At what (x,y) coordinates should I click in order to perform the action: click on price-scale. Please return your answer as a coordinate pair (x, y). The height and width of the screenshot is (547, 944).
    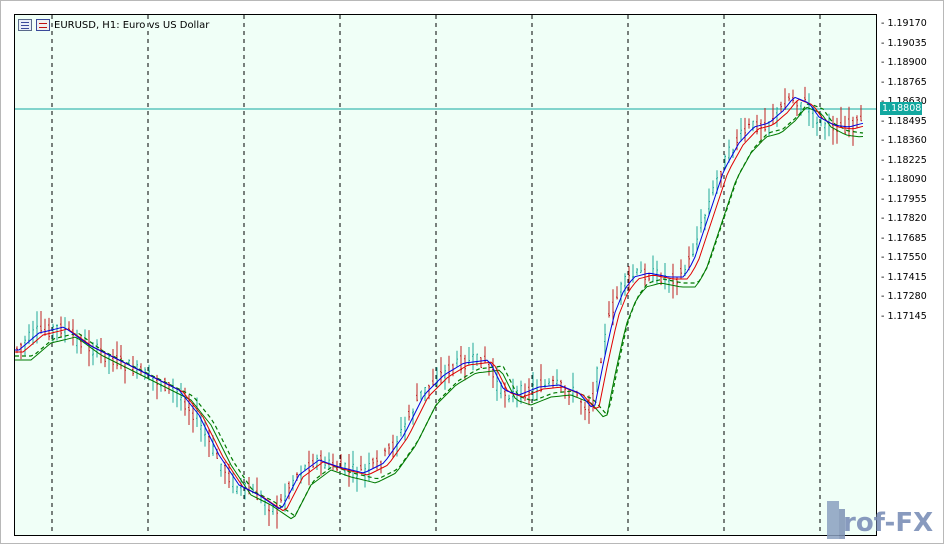
    Looking at the image, I should click on (910, 275).